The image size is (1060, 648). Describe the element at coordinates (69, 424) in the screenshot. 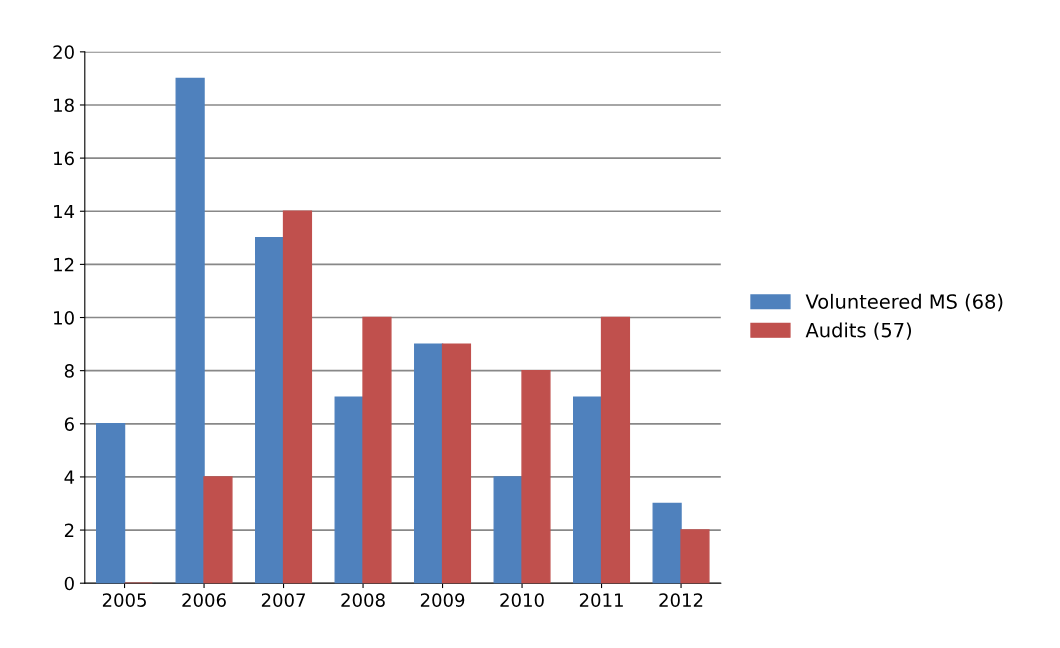

I see `y-tick-label: 6` at that location.